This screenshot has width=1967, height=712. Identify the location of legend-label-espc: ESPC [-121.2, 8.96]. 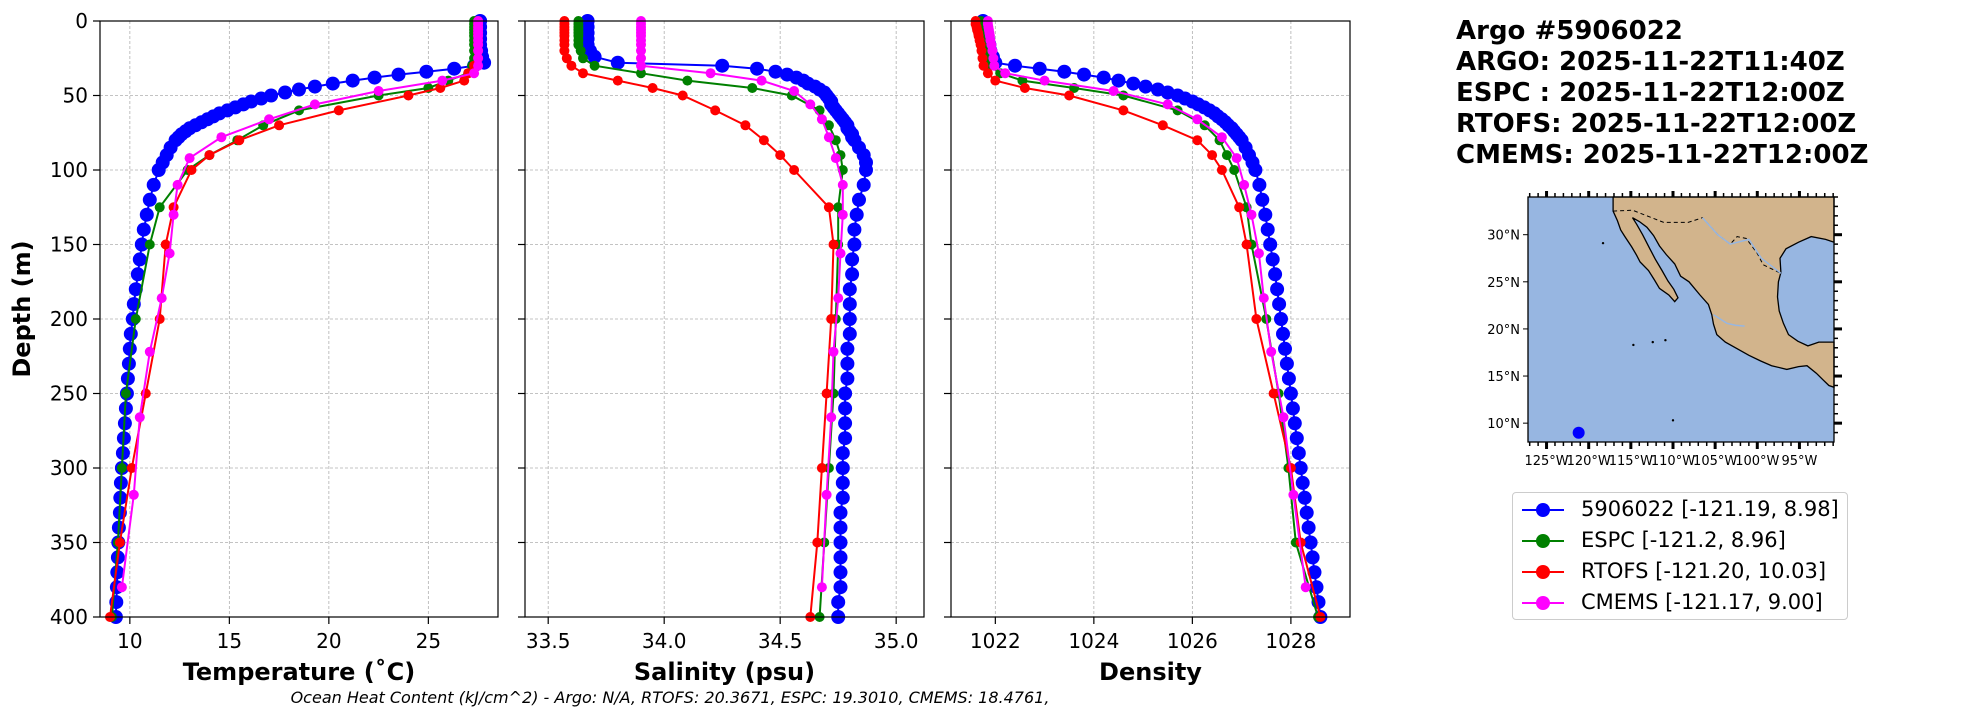
(1683, 540).